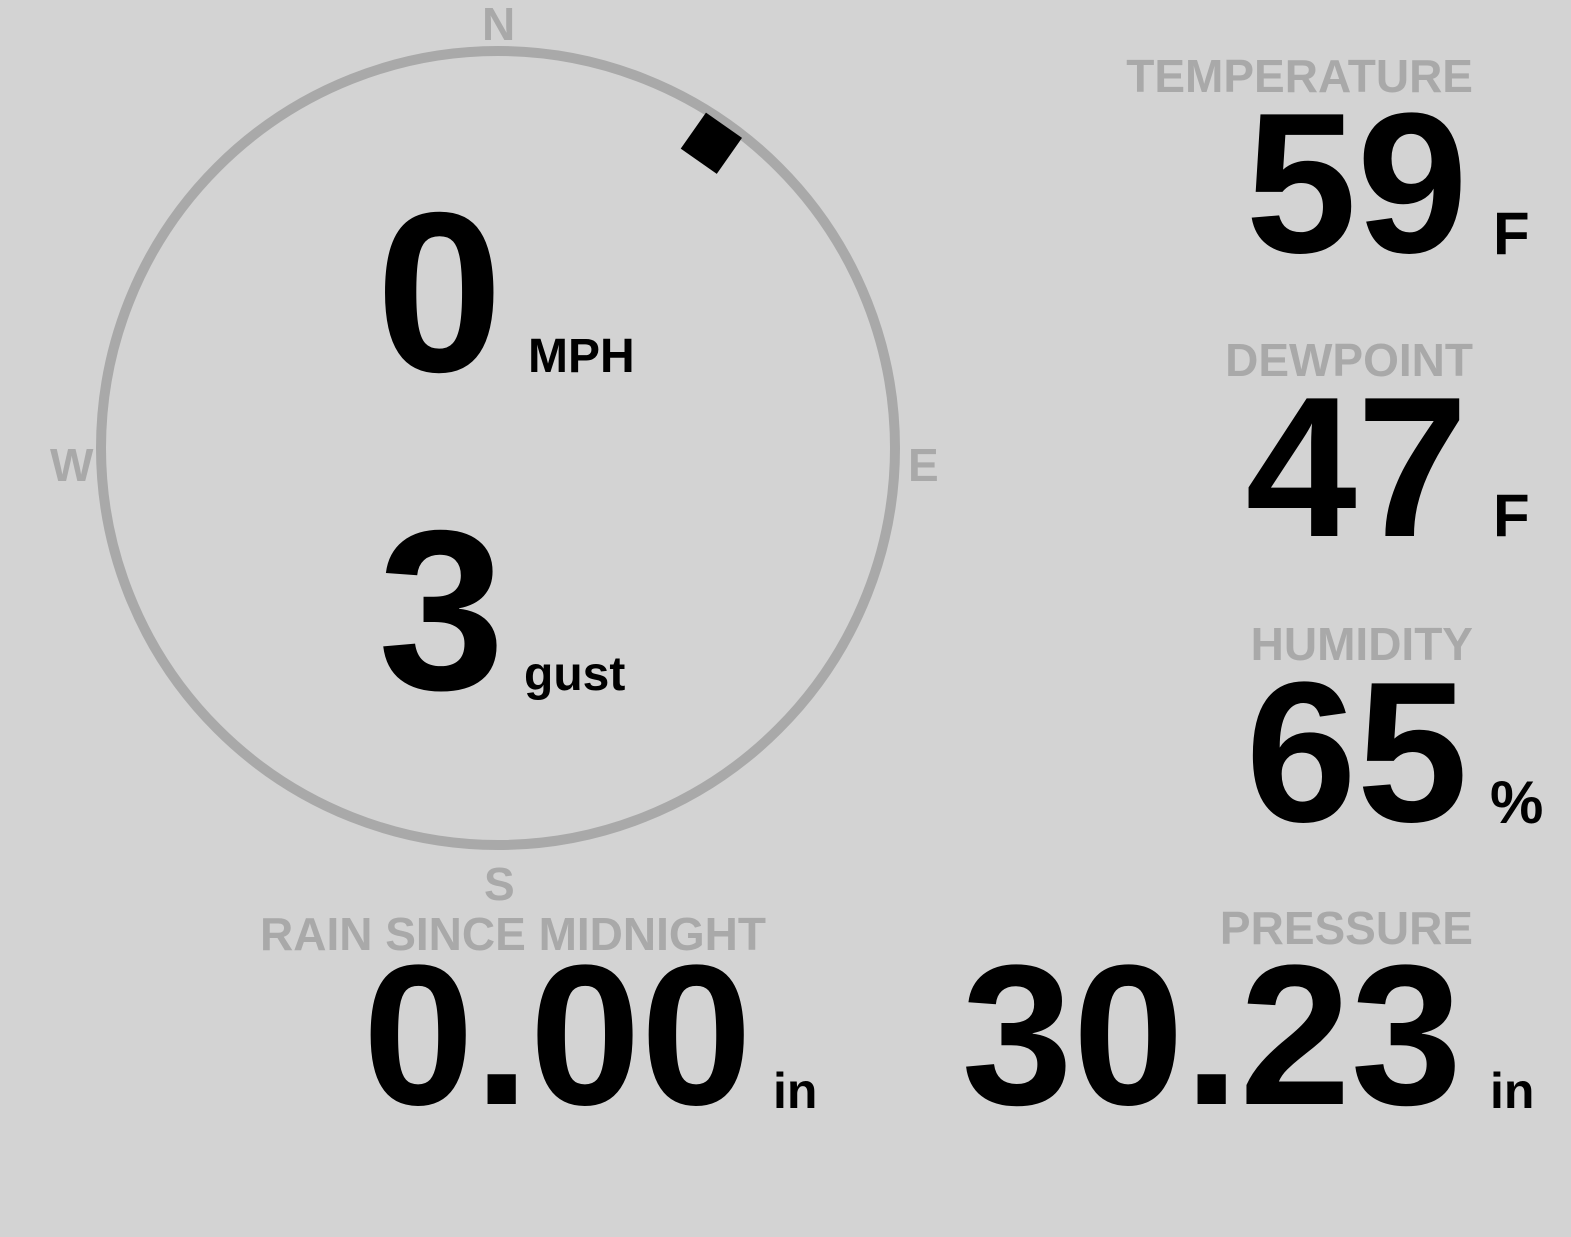  Describe the element at coordinates (1349, 360) in the screenshot. I see `dewpoint-label: DEWPOINT` at that location.